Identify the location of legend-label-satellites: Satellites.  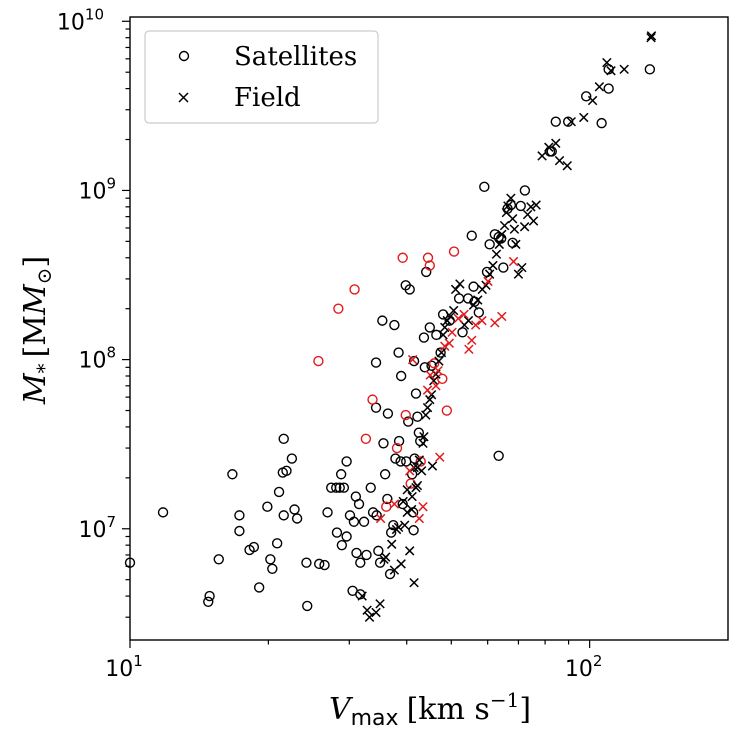
(295, 57).